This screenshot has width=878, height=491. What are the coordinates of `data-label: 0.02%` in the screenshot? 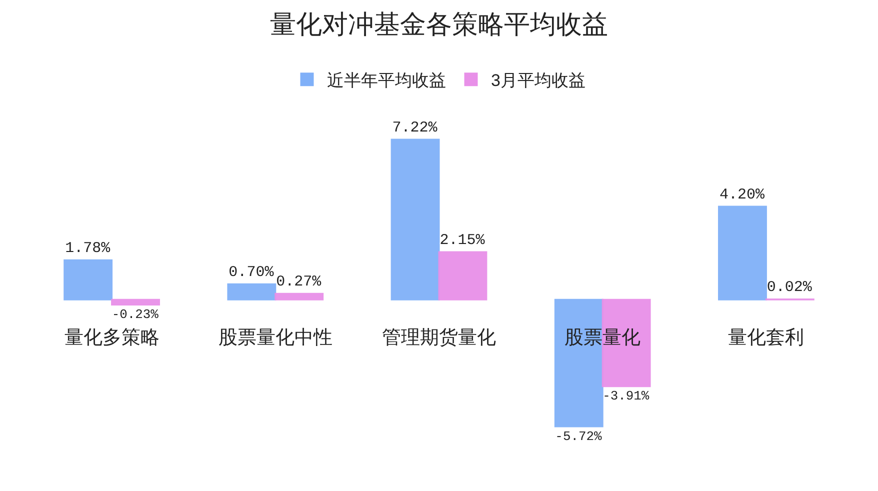 It's located at (789, 287).